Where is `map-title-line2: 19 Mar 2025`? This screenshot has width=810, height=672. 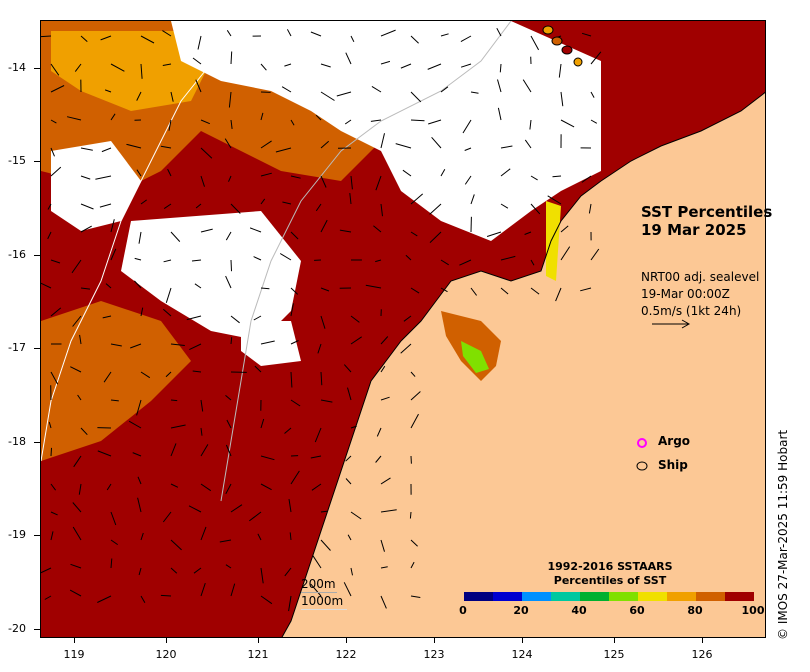
map-title-line2: 19 Mar 2025 is located at coordinates (694, 230).